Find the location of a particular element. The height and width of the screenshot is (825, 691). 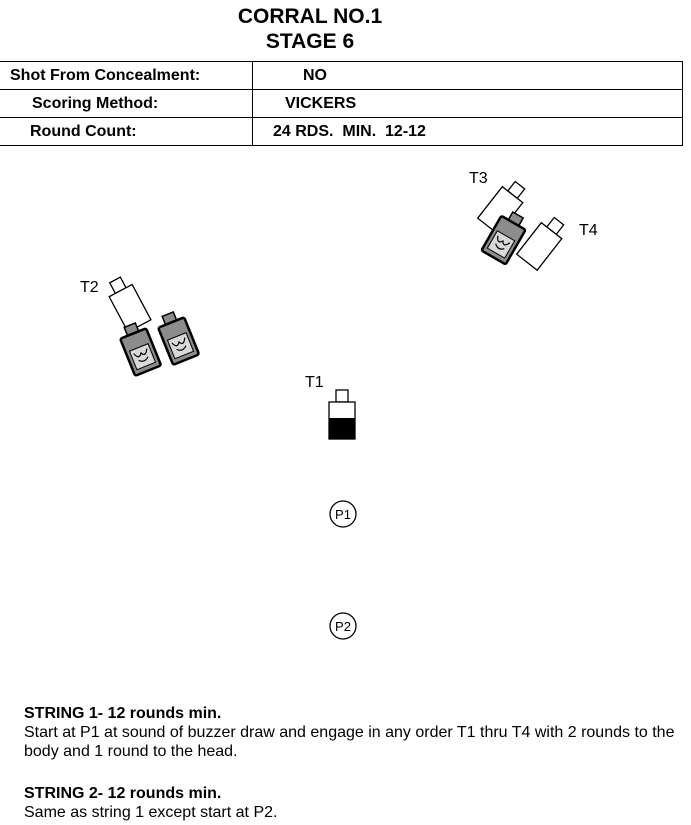

shooting-position-p2: P2 is located at coordinates (343, 626).